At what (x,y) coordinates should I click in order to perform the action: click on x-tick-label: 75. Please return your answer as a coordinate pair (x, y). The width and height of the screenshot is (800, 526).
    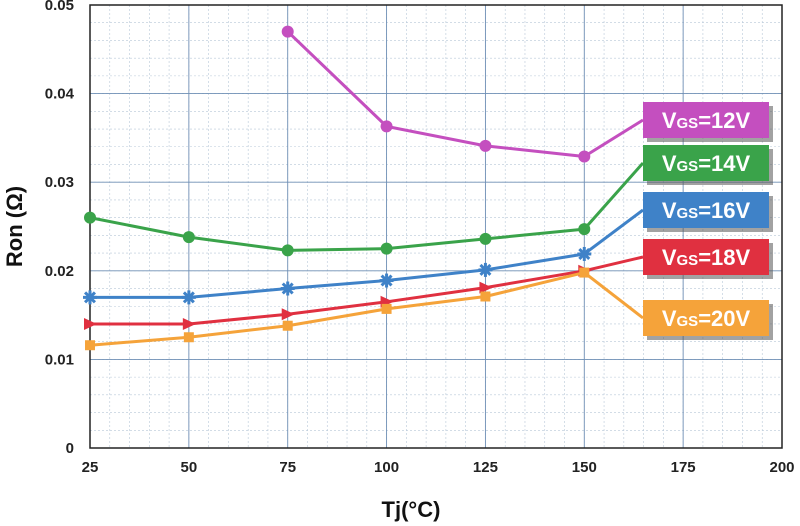
    Looking at the image, I should click on (287, 467).